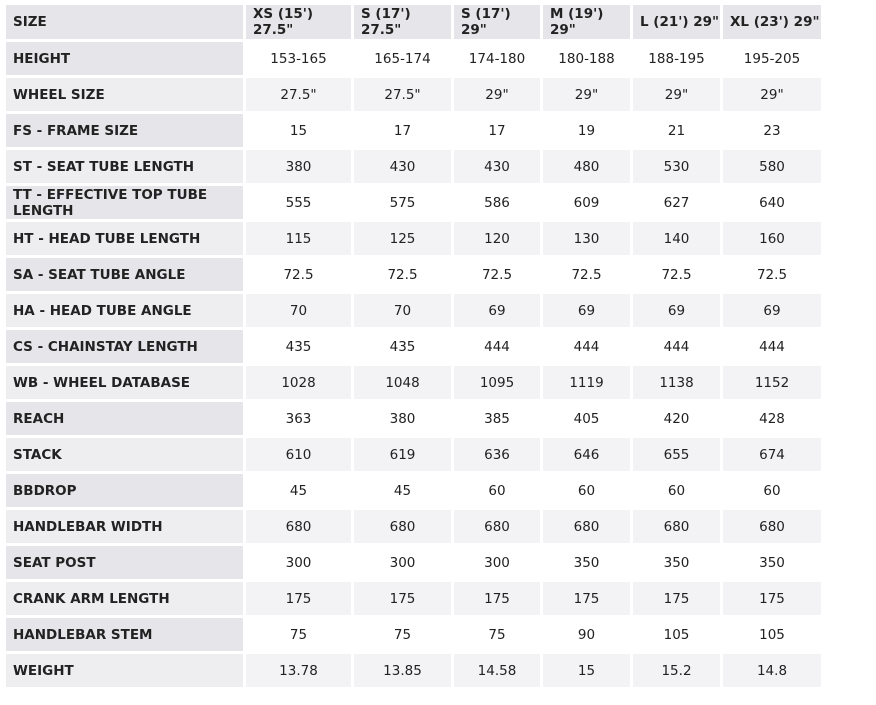  I want to click on cell: 640, so click(772, 202).